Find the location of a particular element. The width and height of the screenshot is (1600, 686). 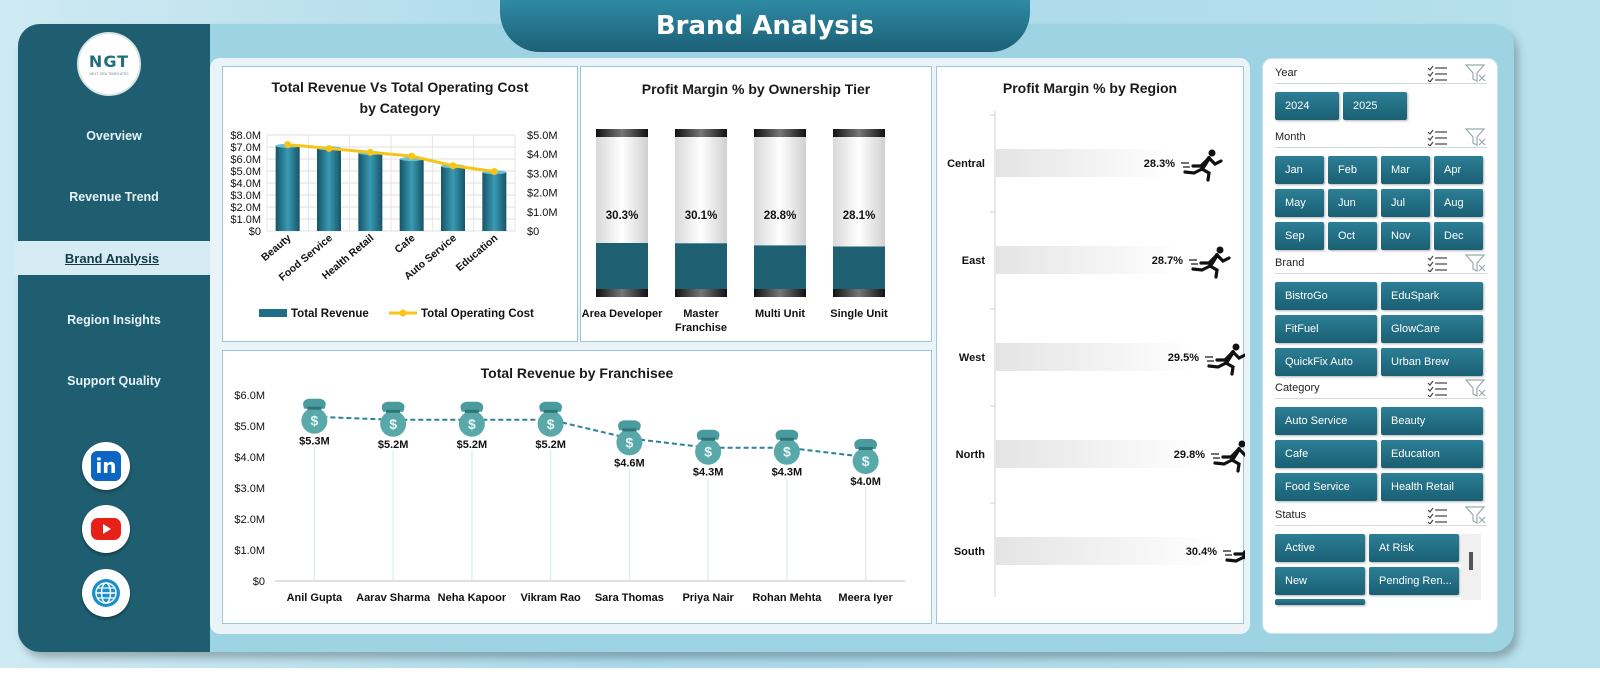

data-label: 30.3% is located at coordinates (622, 216).